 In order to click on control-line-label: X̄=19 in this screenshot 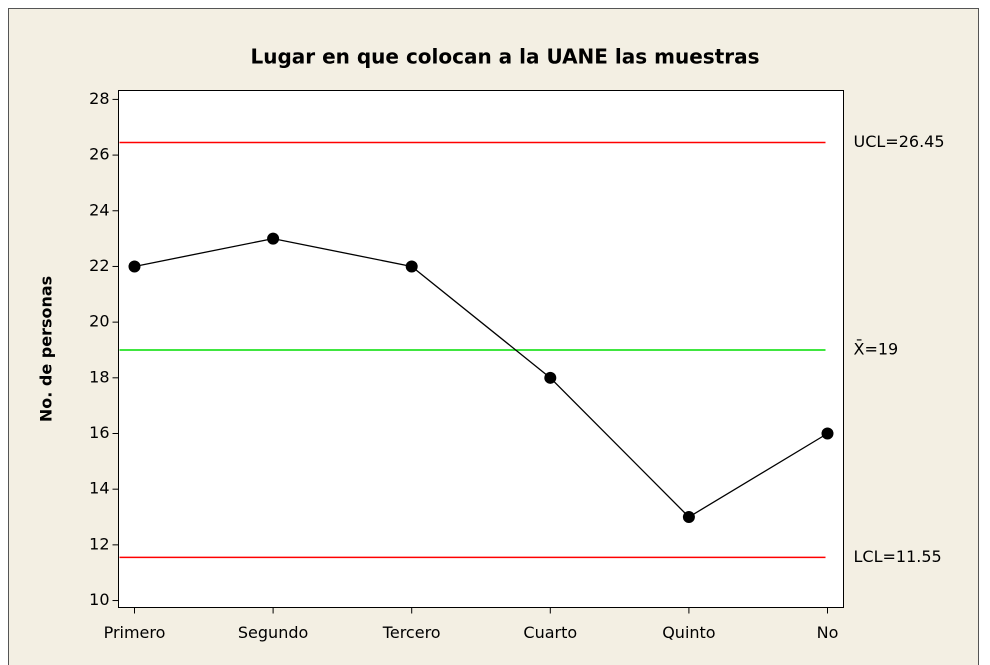, I will do `click(876, 348)`.